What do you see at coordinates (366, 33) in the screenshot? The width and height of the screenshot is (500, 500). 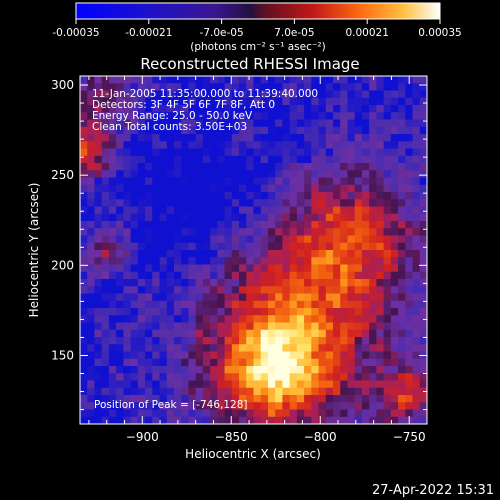 I see `colorbar-tick-label: 0.00021` at bounding box center [366, 33].